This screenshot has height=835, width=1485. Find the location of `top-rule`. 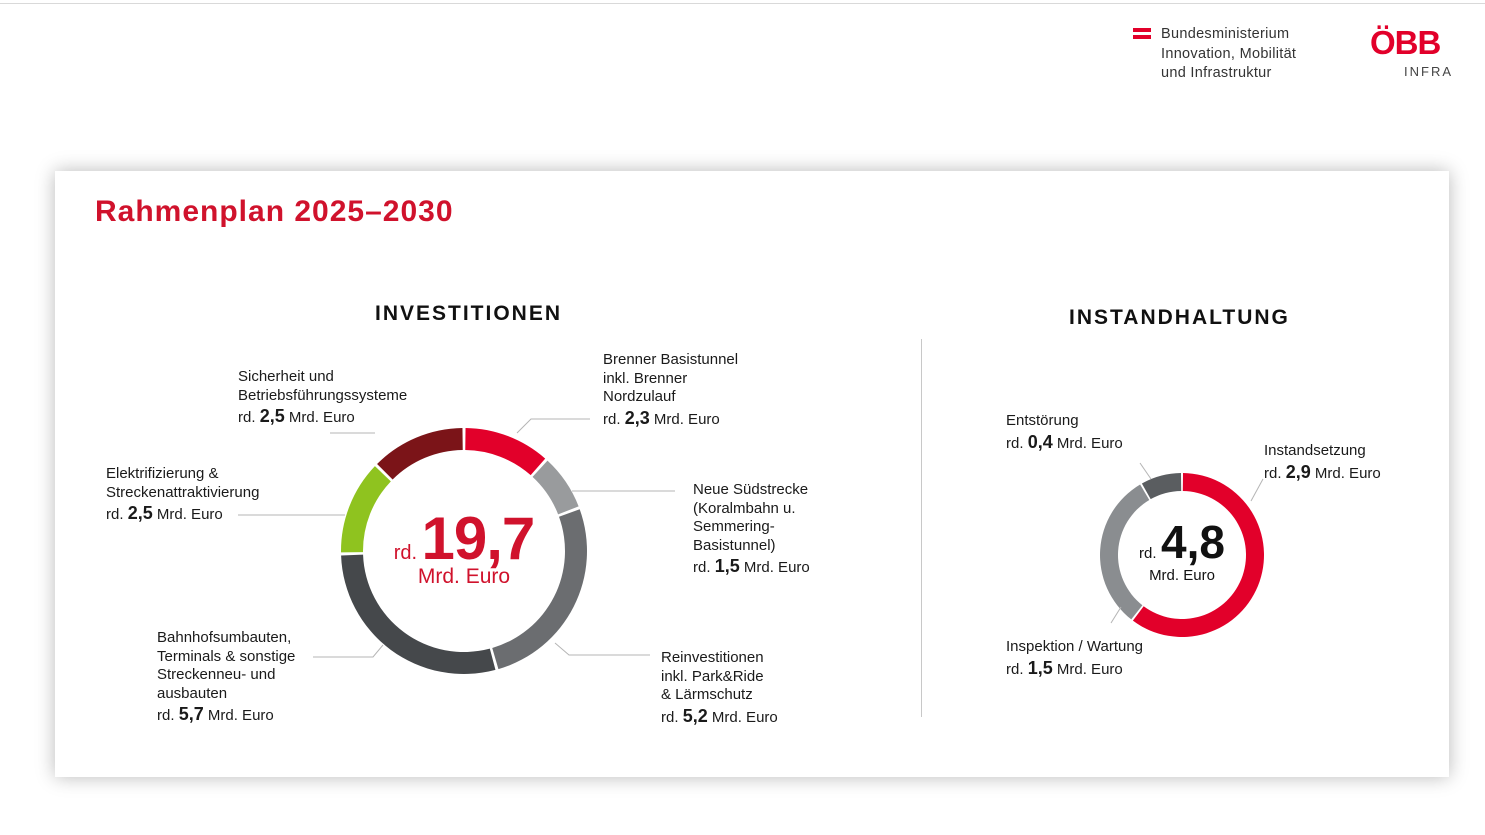

top-rule is located at coordinates (742, 3).